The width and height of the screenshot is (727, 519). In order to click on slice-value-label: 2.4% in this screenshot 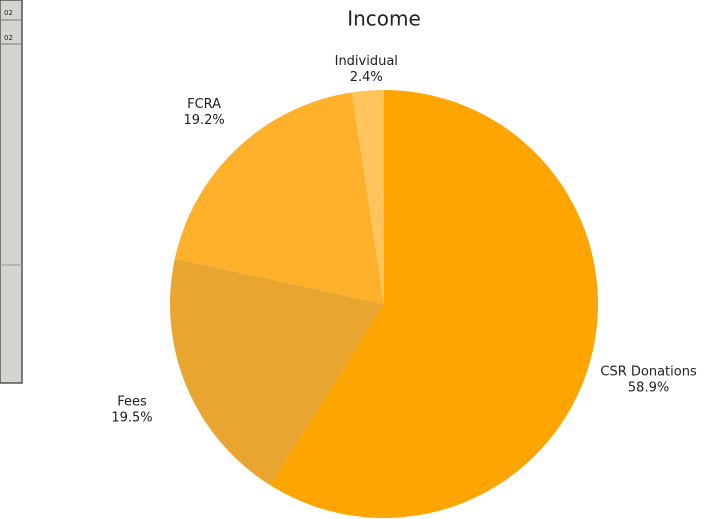, I will do `click(366, 77)`.